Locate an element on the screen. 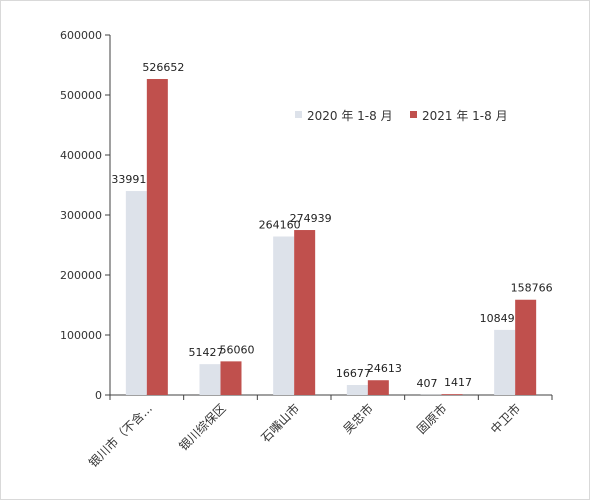  x-tick-label: 中卫市 is located at coordinates (505, 419).